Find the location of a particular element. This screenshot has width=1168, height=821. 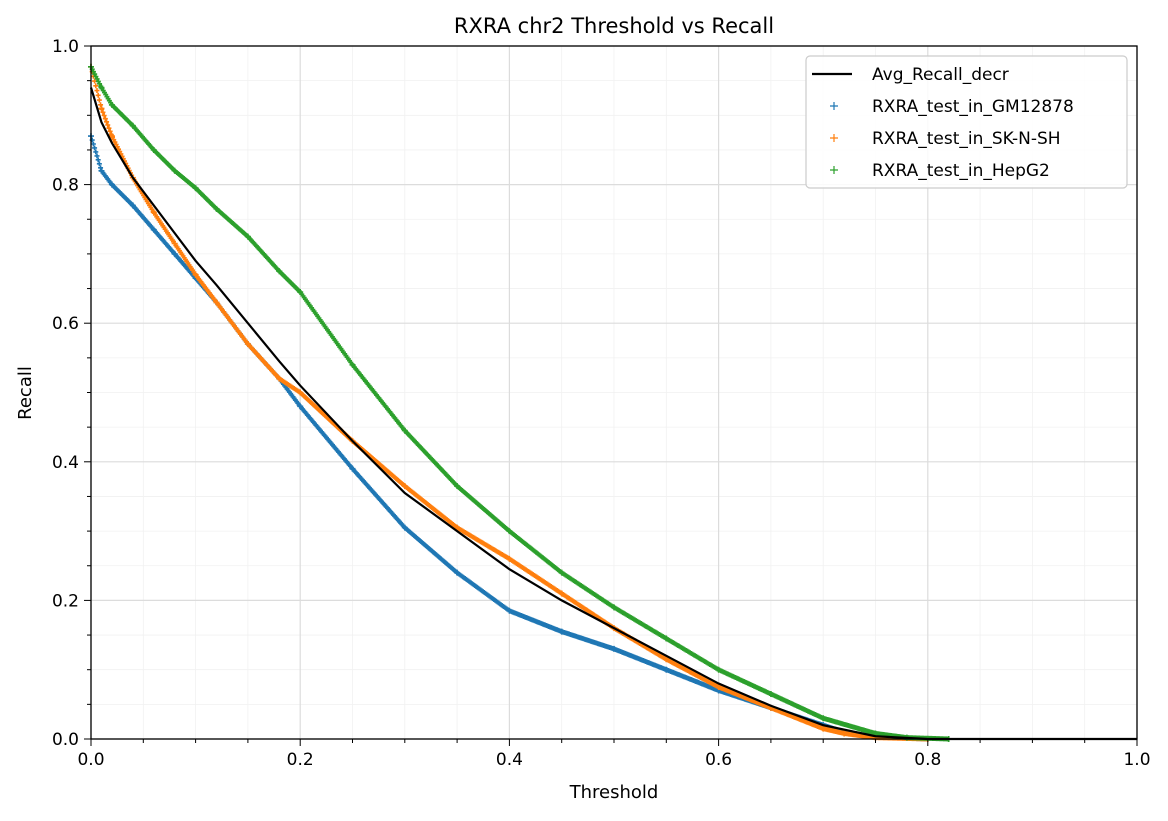

legend-label: Avg_Recall_decr is located at coordinates (940, 75).